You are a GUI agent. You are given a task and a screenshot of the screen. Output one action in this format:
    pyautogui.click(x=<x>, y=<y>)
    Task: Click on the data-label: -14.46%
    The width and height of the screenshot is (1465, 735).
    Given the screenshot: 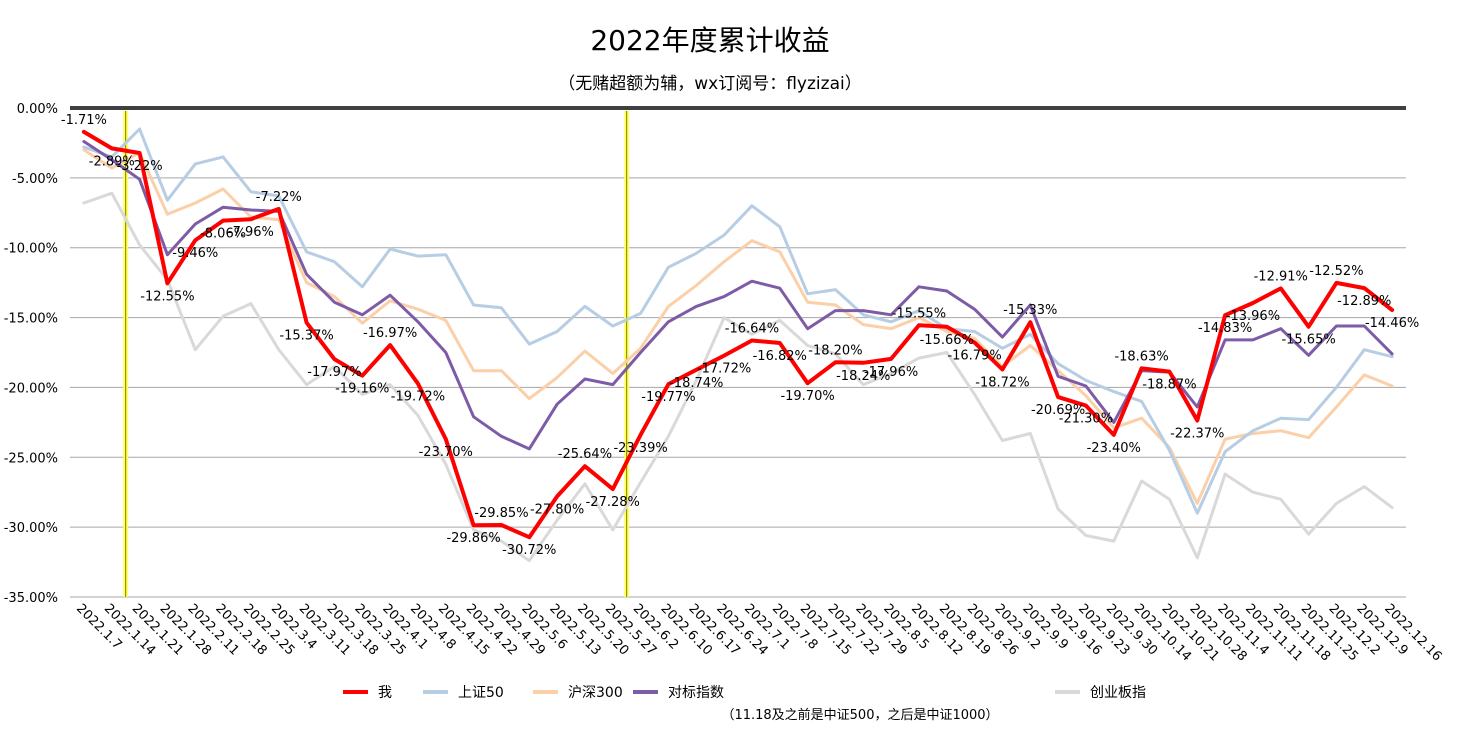 What is the action you would take?
    pyautogui.click(x=1392, y=323)
    